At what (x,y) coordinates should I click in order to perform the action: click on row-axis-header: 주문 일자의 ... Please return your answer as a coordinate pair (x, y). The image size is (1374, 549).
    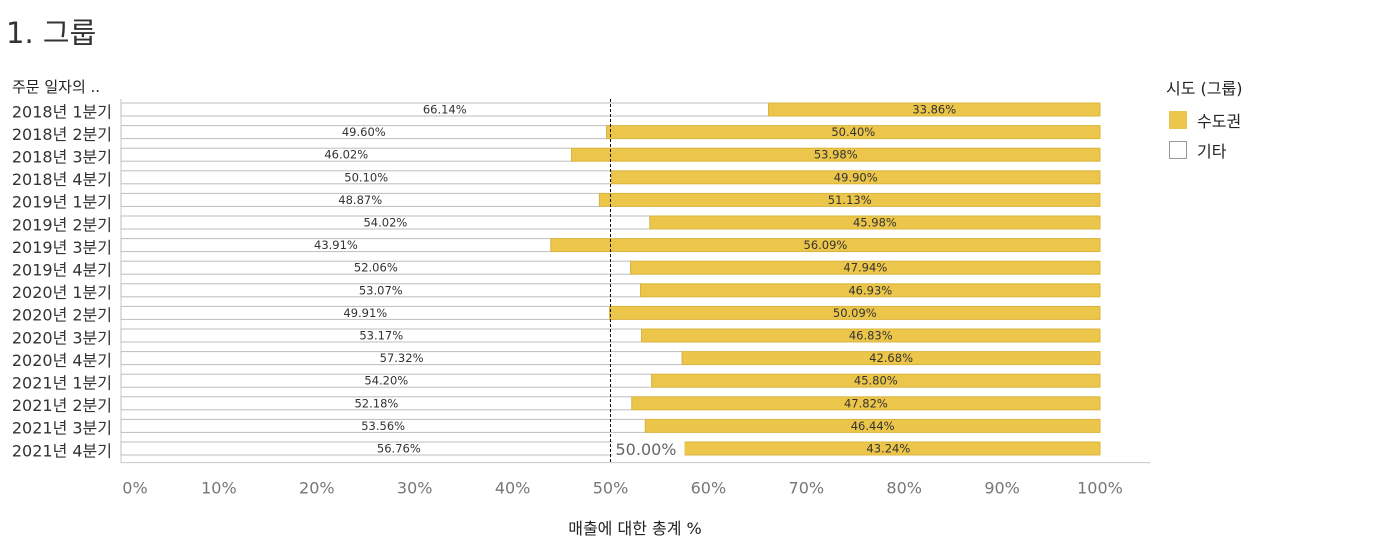
    Looking at the image, I should click on (56, 87).